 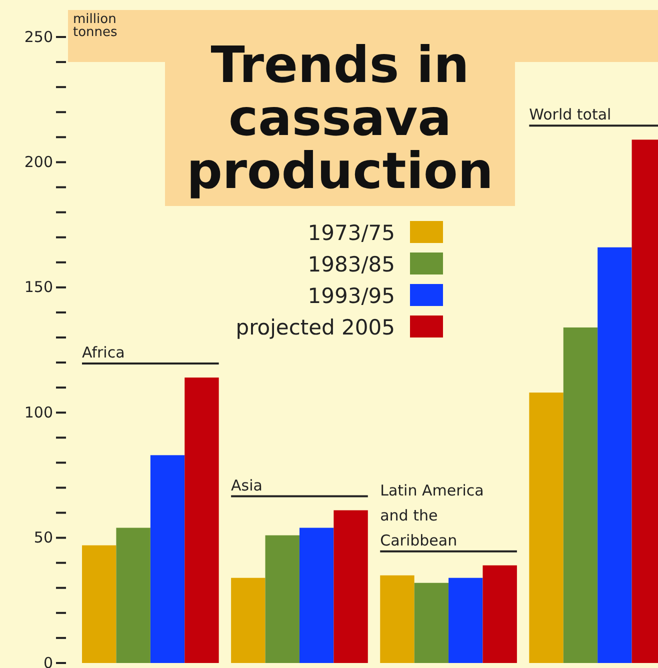 What do you see at coordinates (38, 162) in the screenshot?
I see `y-tick-label: 200` at bounding box center [38, 162].